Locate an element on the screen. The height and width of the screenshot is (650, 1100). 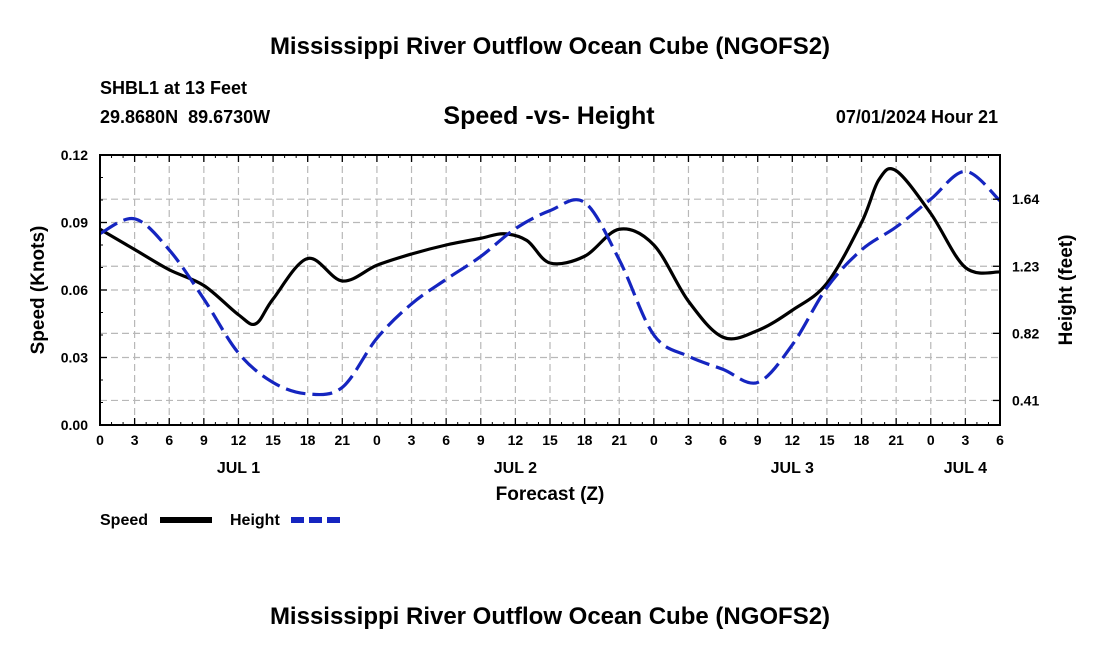
day-label: JUL 2 is located at coordinates (515, 468).